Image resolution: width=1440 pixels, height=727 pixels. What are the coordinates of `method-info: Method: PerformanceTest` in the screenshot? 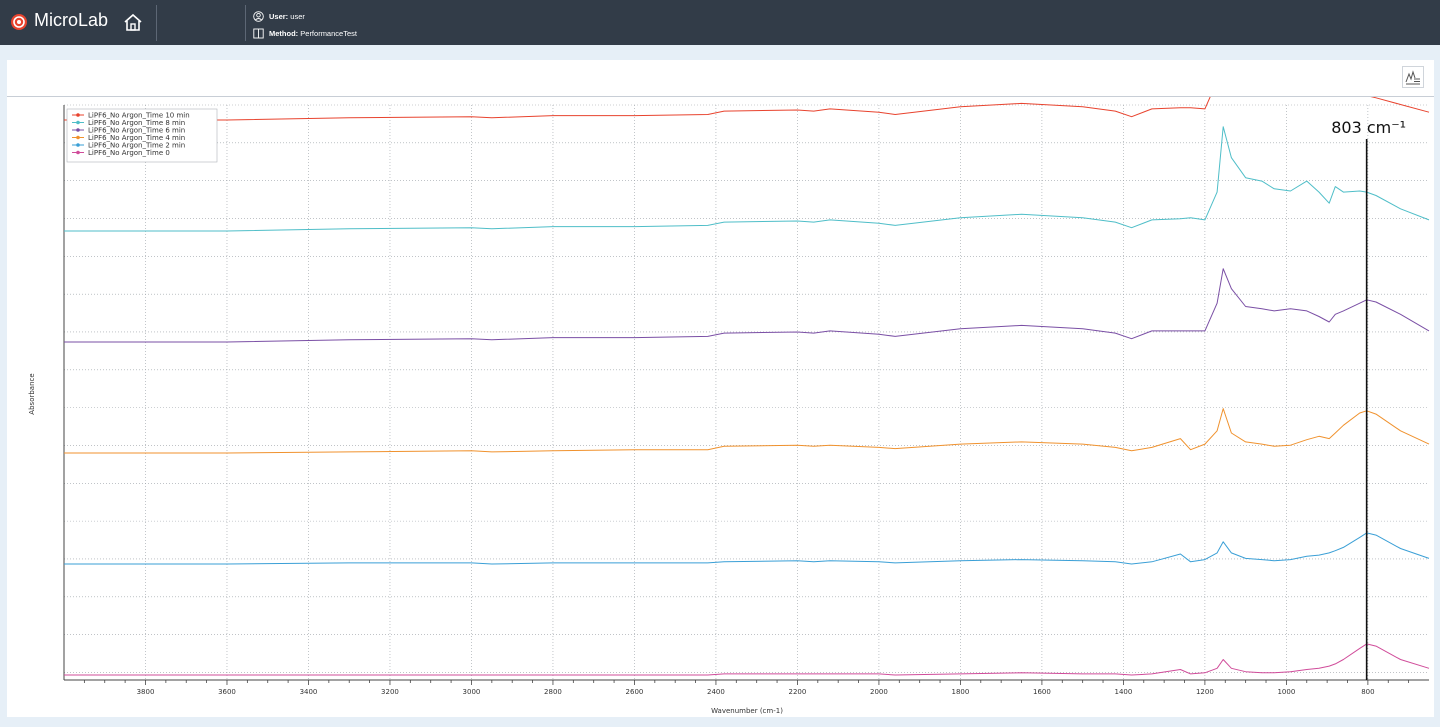 It's located at (305, 33).